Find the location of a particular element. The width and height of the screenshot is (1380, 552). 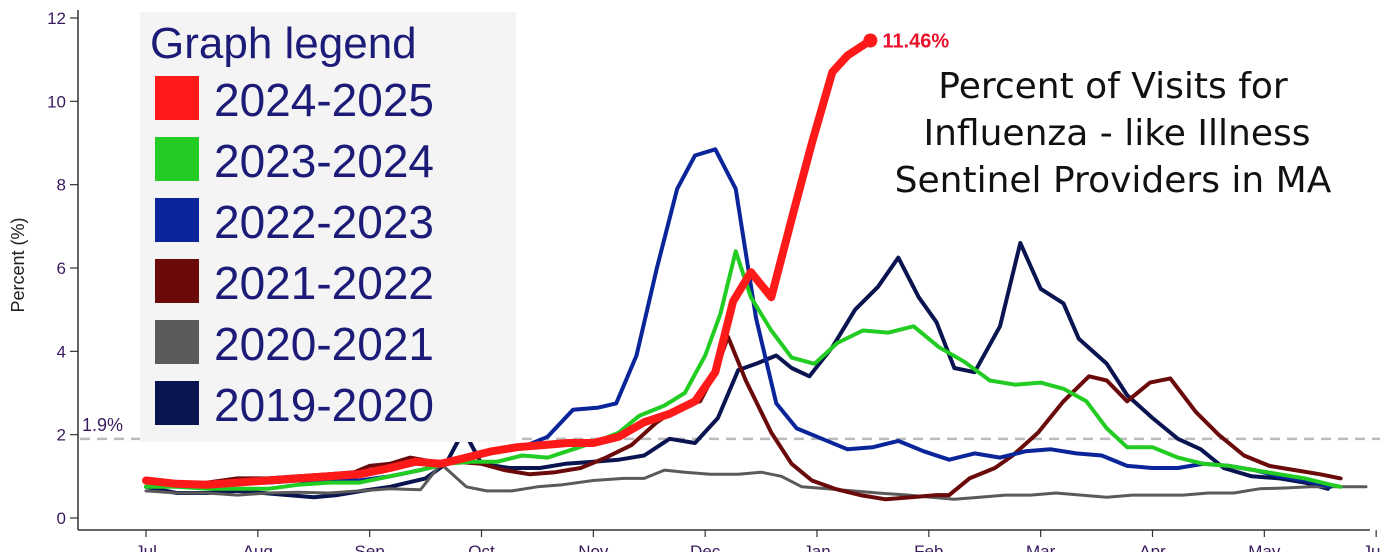

legend-label-2022-2023: 2022-2023 is located at coordinates (324, 222).